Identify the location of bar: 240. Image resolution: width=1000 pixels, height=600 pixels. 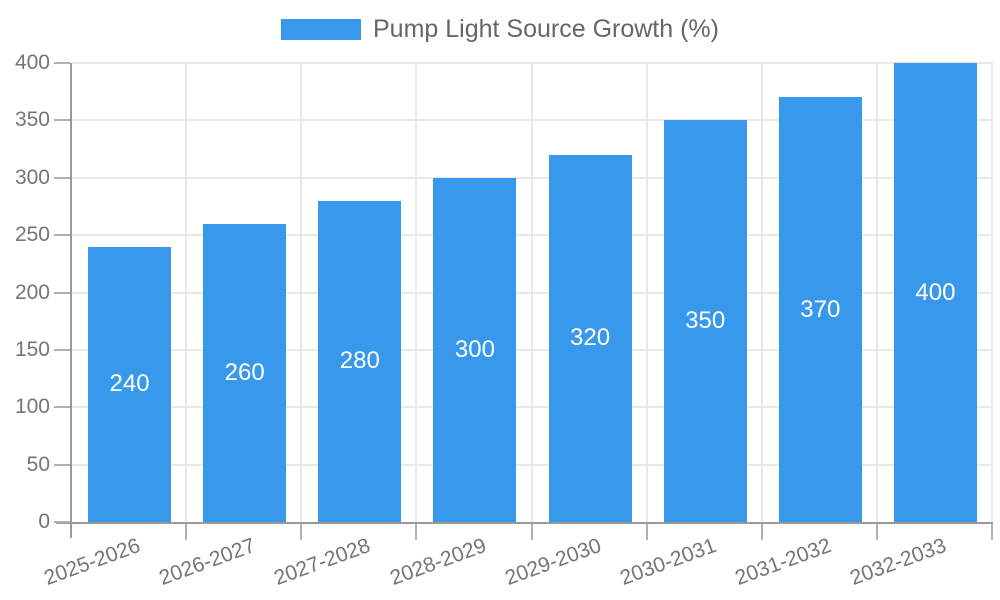
(130, 384).